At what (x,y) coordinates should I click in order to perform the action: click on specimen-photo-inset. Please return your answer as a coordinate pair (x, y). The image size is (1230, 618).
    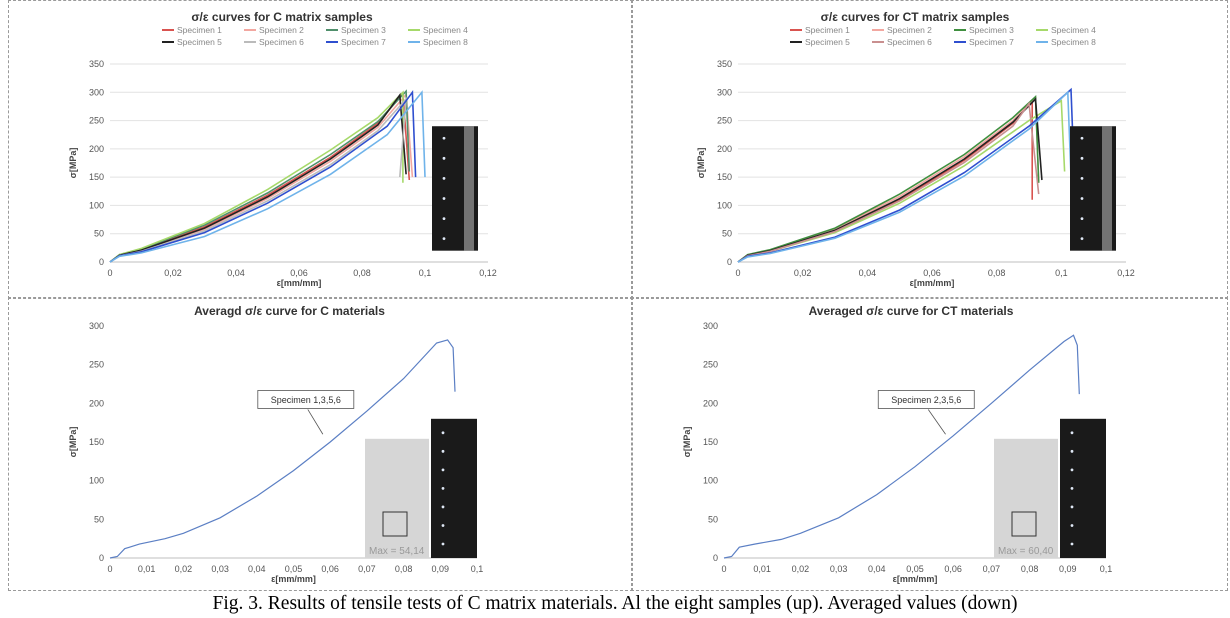
    Looking at the image, I should click on (1093, 188).